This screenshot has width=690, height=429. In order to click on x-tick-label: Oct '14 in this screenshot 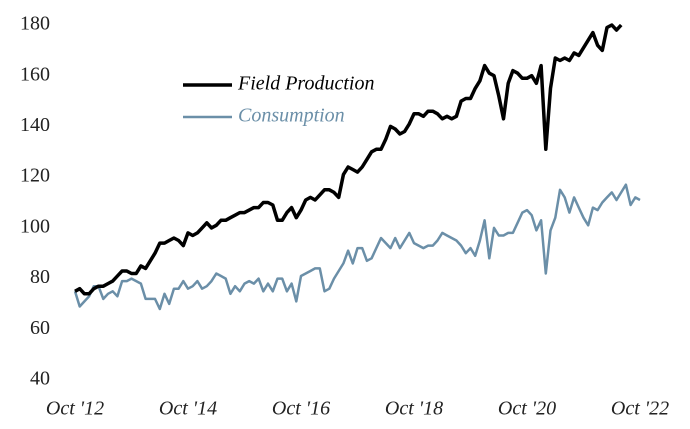, I will do `click(188, 409)`.